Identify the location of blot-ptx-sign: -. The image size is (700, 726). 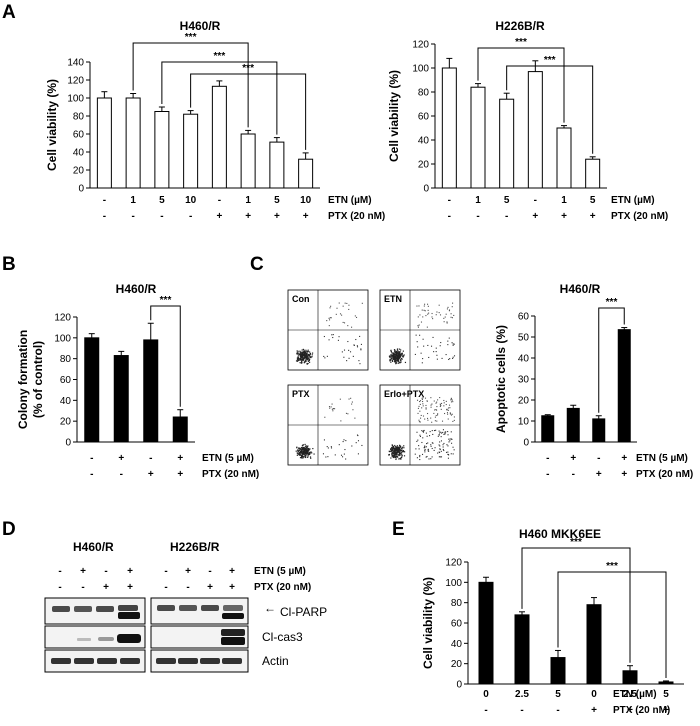
(187, 587).